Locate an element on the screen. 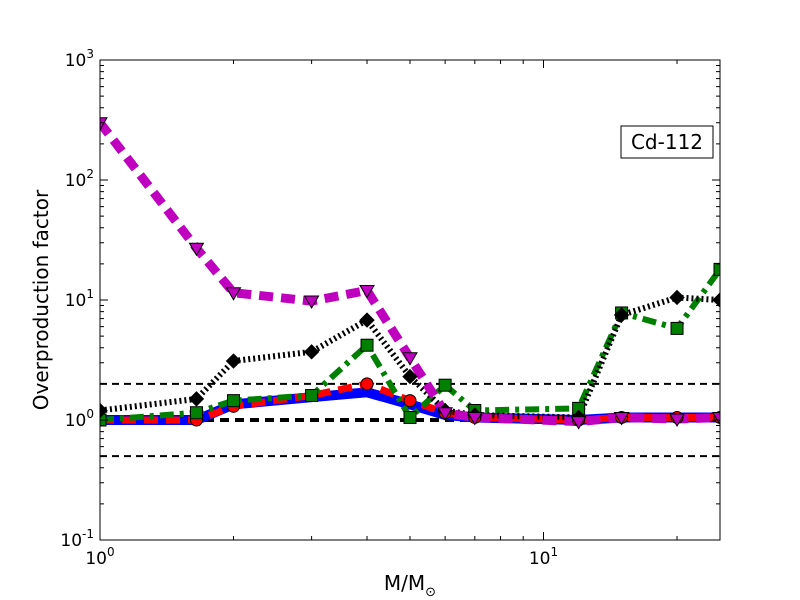 The width and height of the screenshot is (800, 600). x-axis-label: M/M⊙ is located at coordinates (410, 585).